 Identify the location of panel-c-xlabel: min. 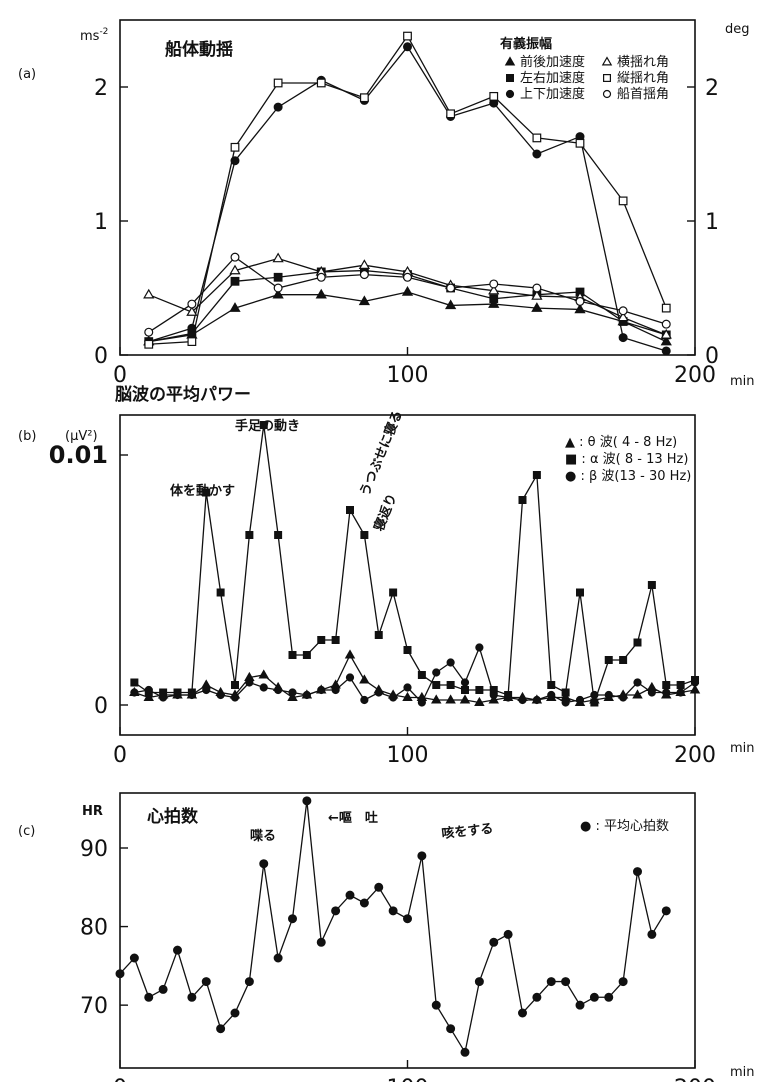
(742, 1072).